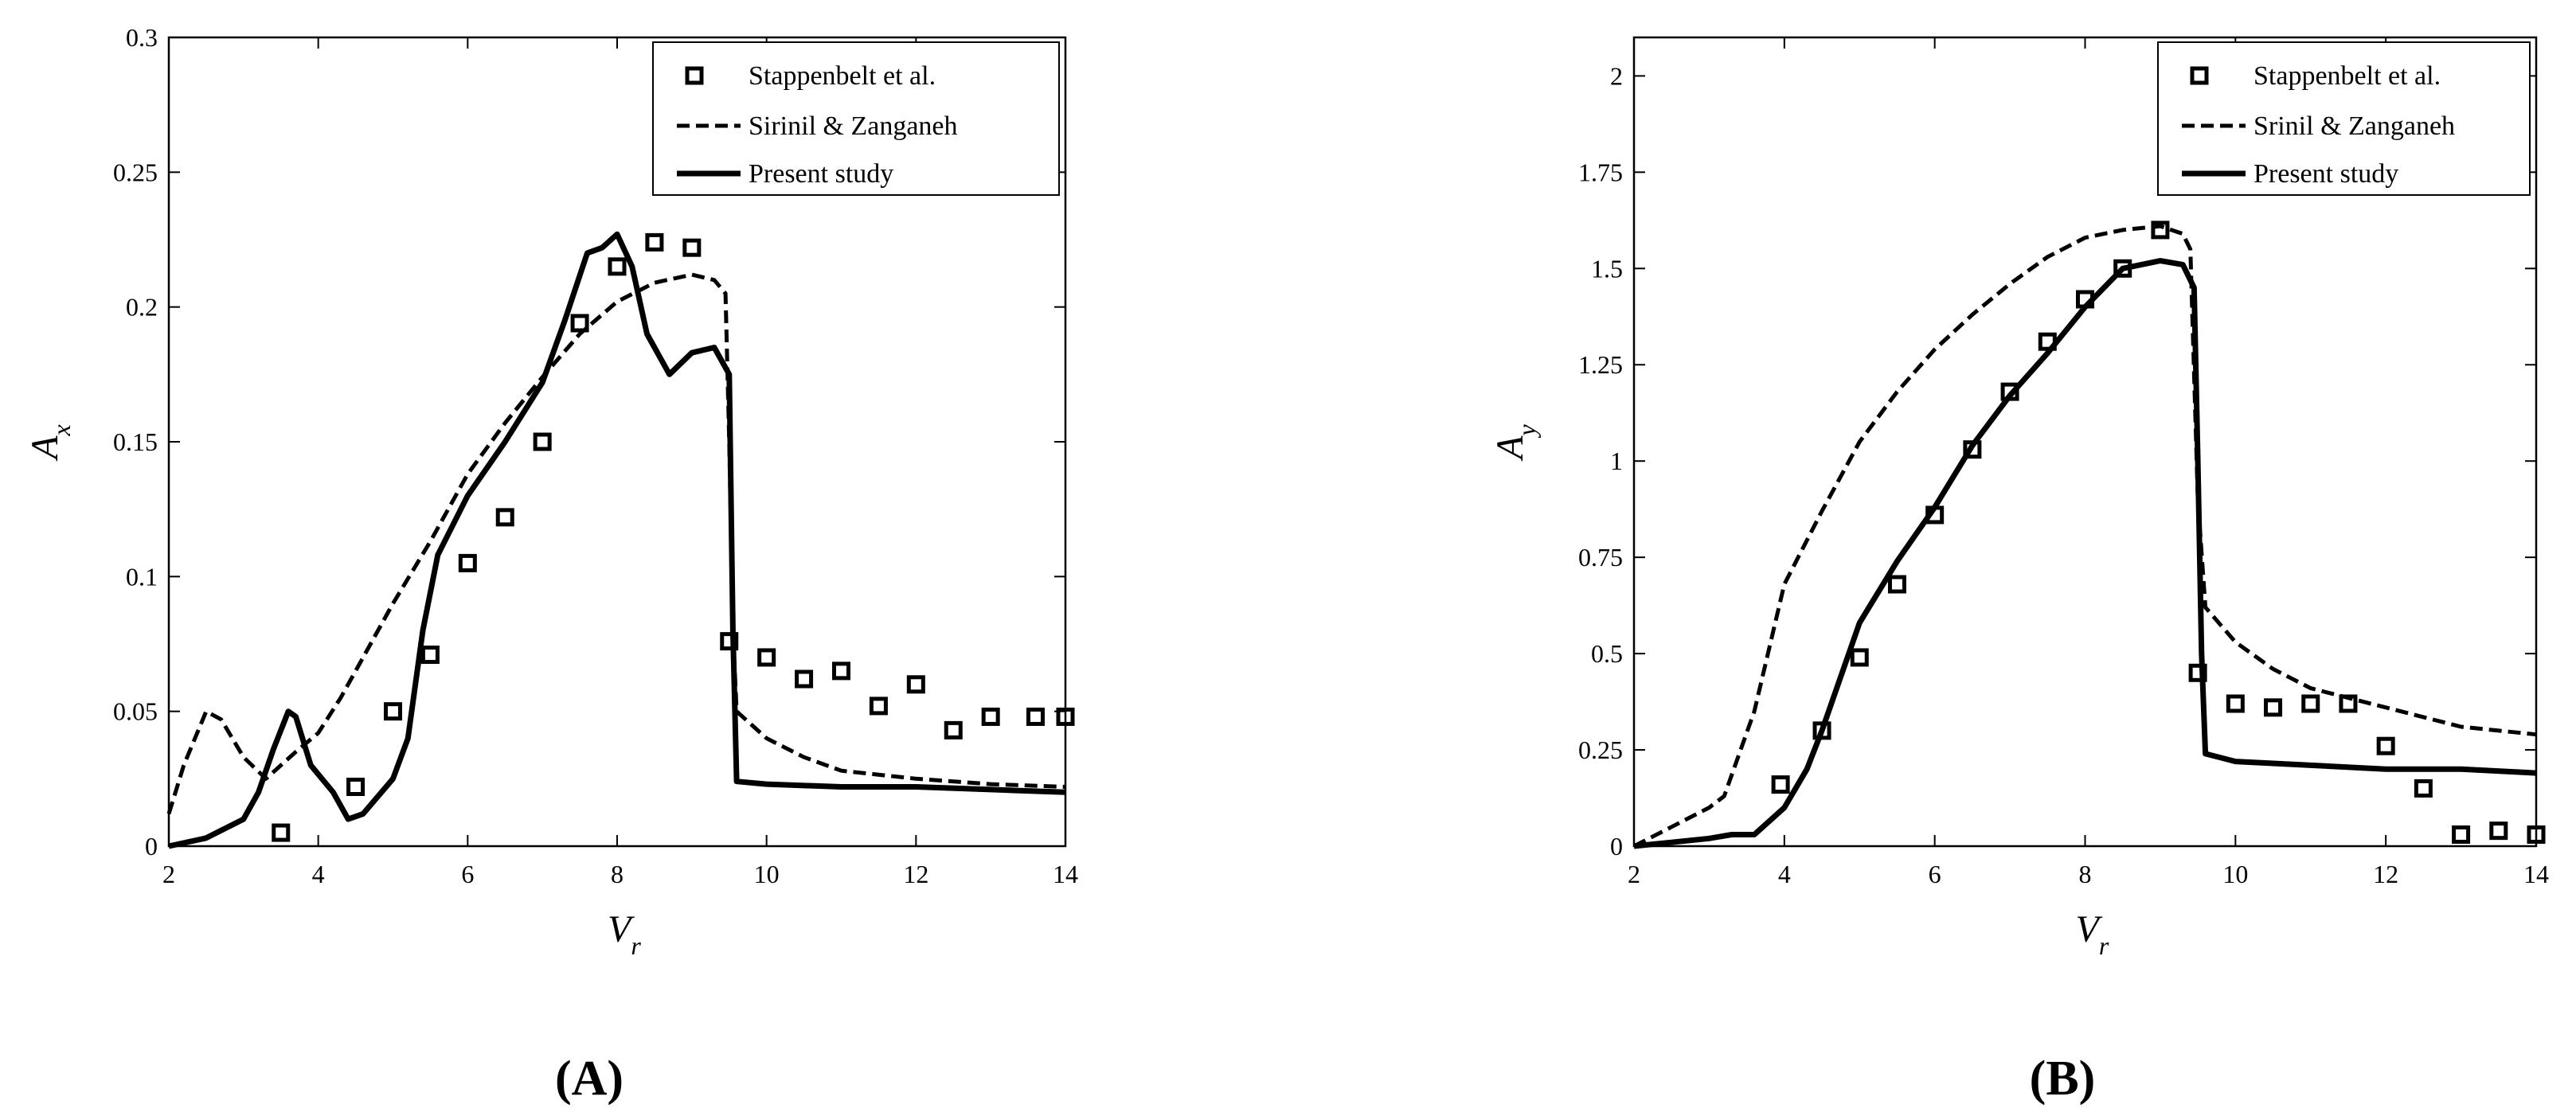 This screenshot has width=2576, height=1116. I want to click on y-tick-label: 0.3, so click(142, 37).